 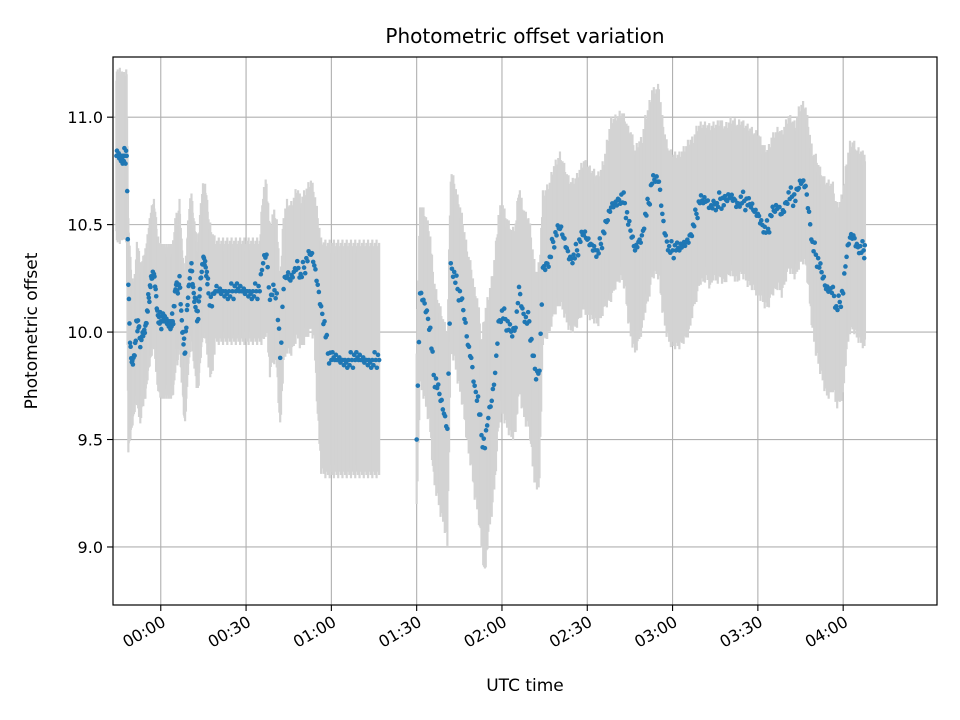 I want to click on y-tick-label: 10.0, so click(x=85, y=332).